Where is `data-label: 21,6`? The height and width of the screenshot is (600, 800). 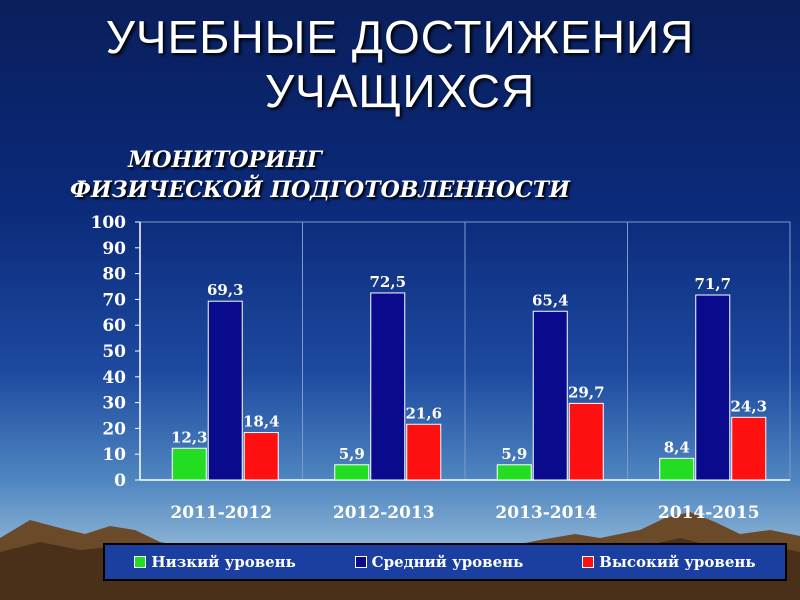
data-label: 21,6 is located at coordinates (423, 413).